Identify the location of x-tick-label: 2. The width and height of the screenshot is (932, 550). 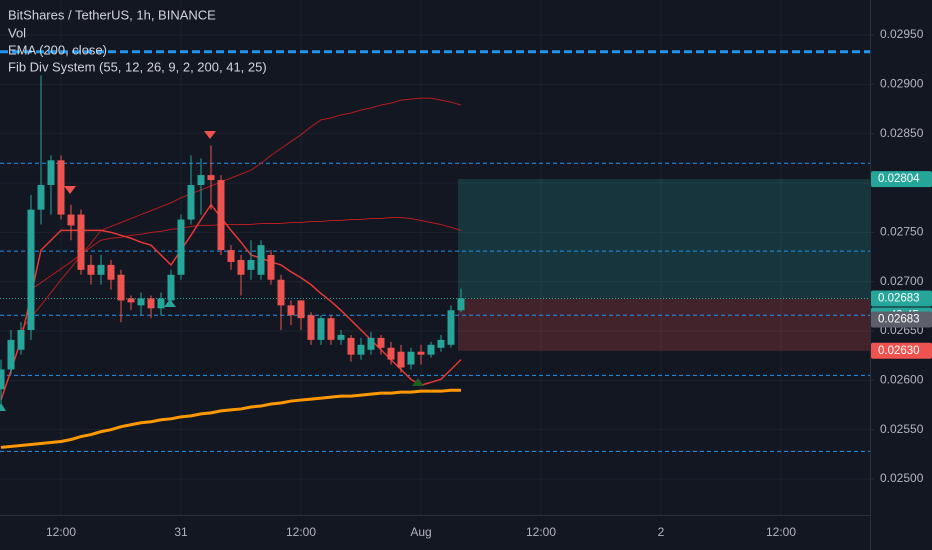
(661, 532).